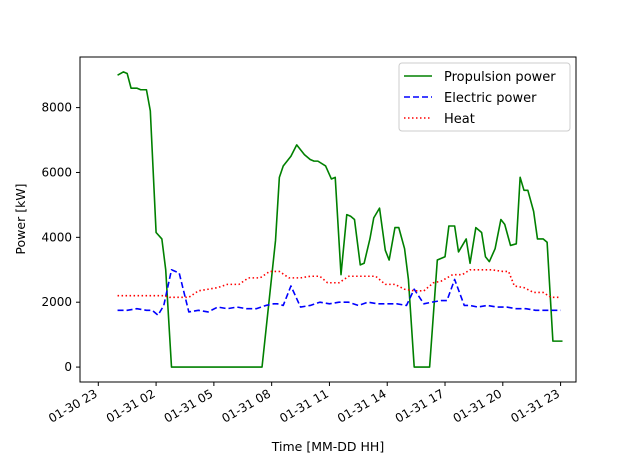 This screenshot has height=476, width=640. Describe the element at coordinates (20, 218) in the screenshot. I see `y-axis-label: Power [kW]` at that location.